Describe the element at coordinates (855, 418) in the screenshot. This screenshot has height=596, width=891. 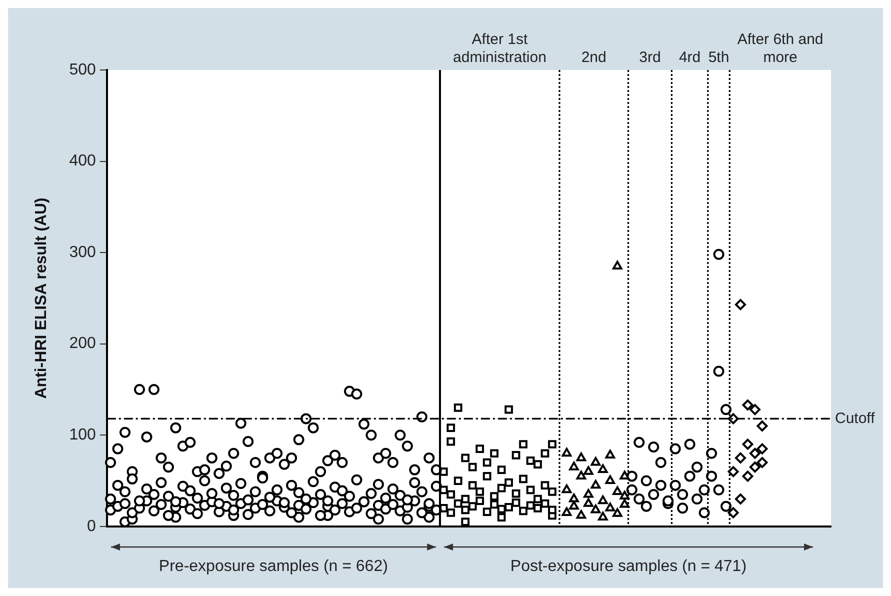
I see `ref-line-label: Cutoff` at that location.